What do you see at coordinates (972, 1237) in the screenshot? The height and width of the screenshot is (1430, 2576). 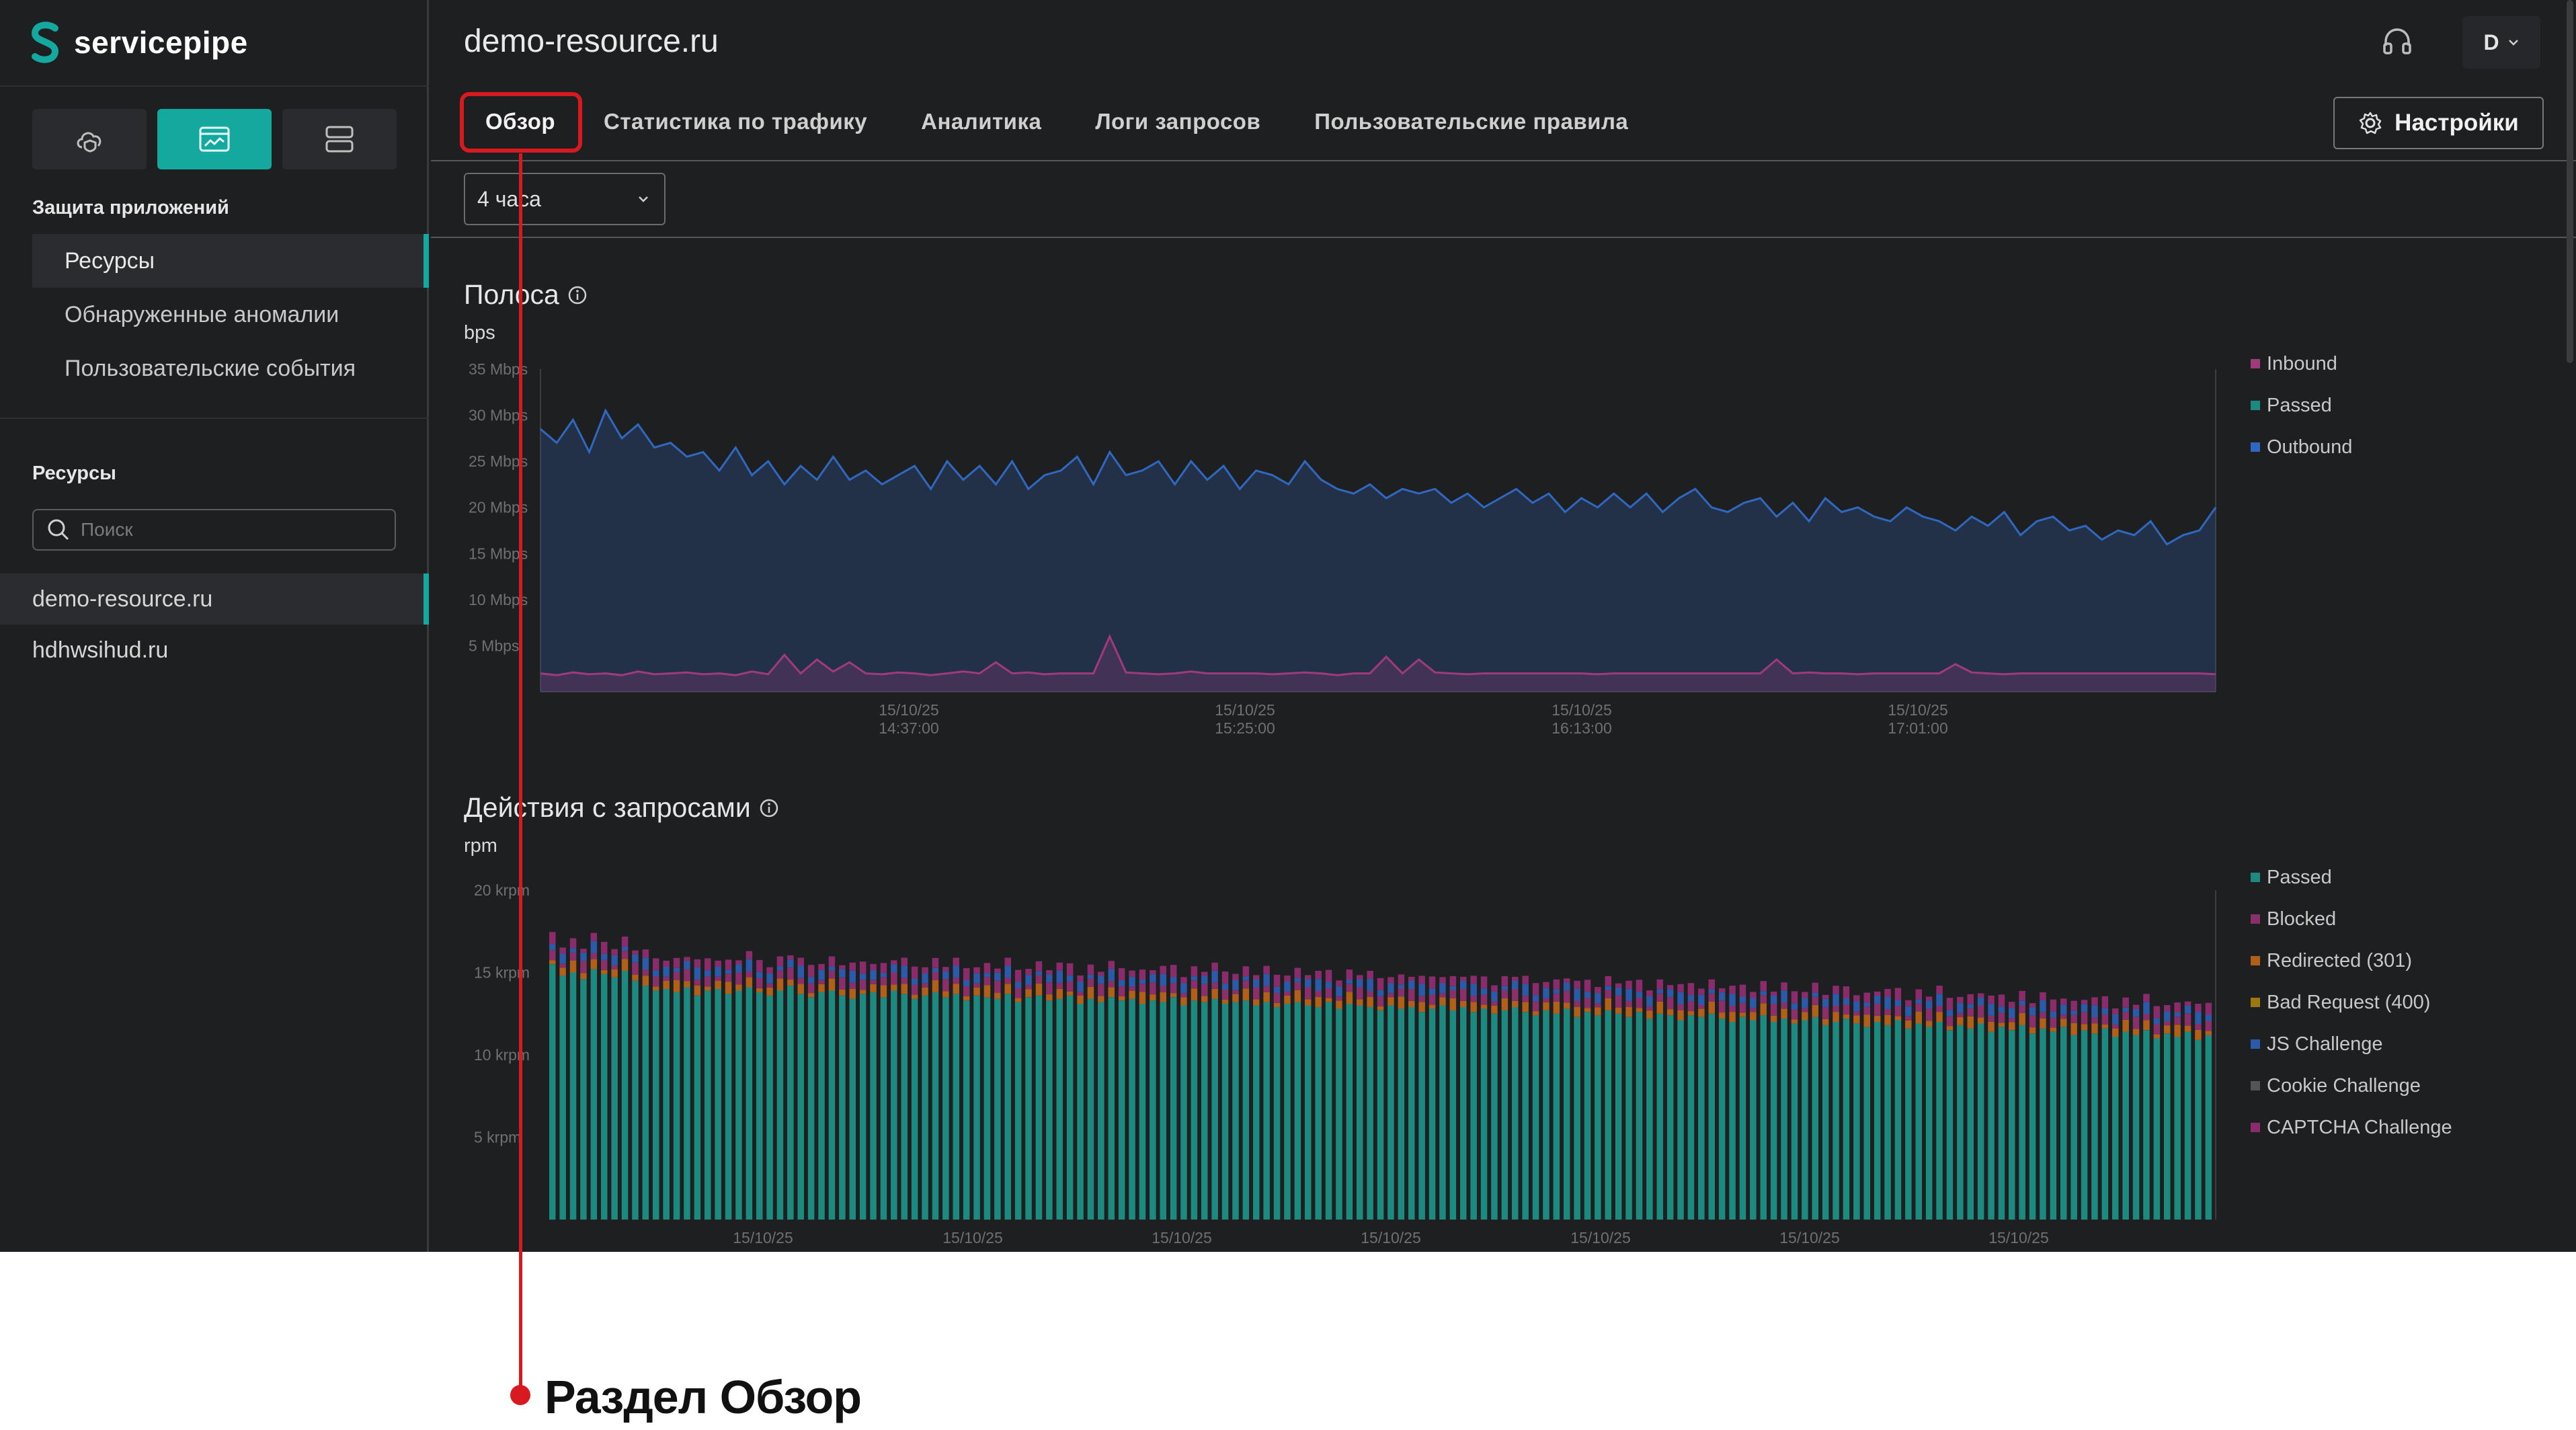 I see `x-tick-date: 15/10/25` at bounding box center [972, 1237].